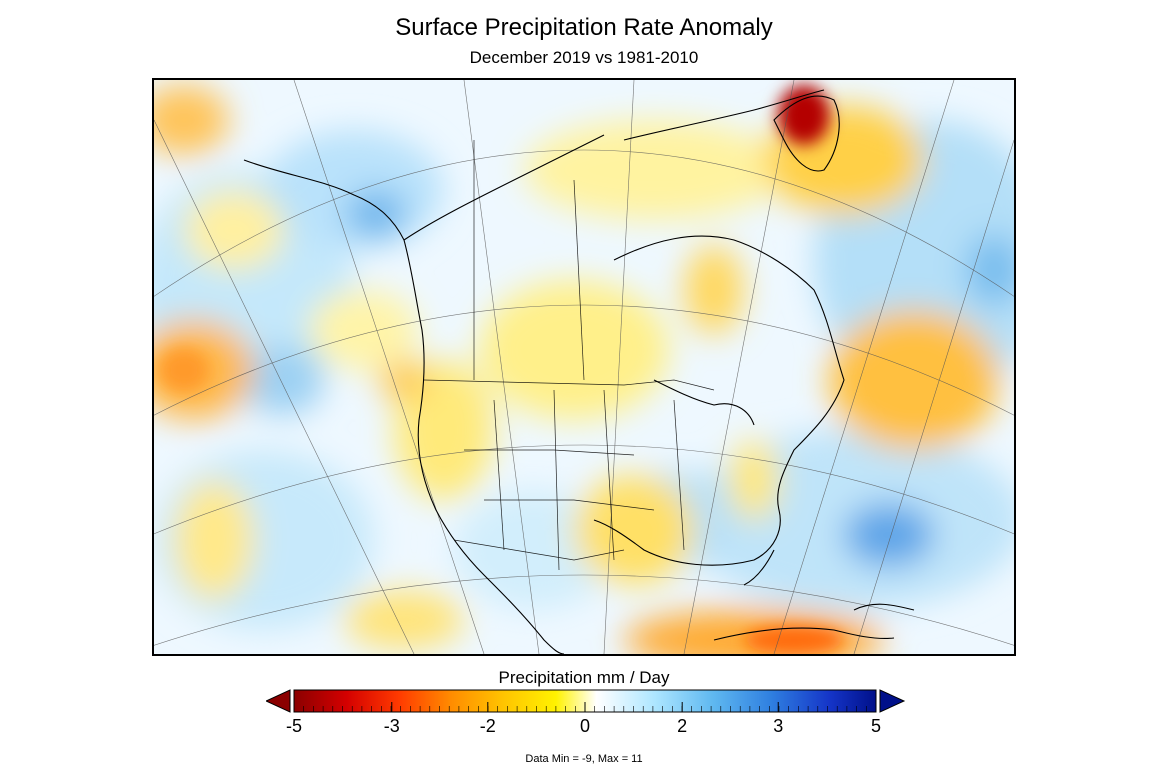 This screenshot has width=1168, height=784. What do you see at coordinates (585, 726) in the screenshot?
I see `colorbar-tick-label: 0` at bounding box center [585, 726].